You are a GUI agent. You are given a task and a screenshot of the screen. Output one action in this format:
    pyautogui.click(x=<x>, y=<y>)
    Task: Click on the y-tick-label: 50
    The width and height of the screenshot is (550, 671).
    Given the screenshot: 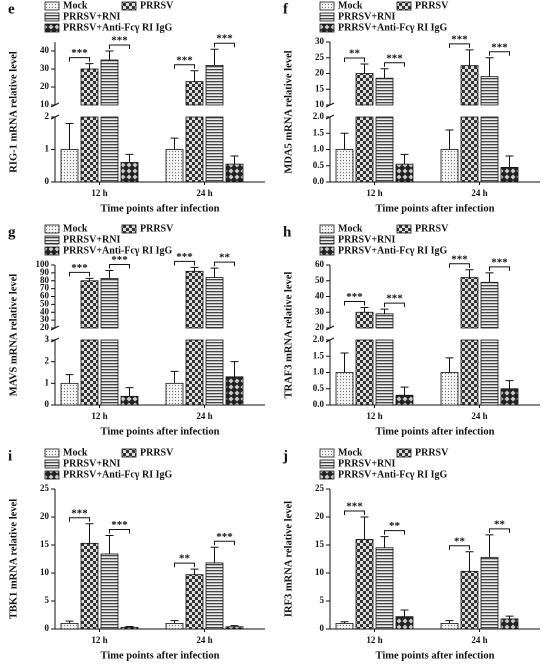 What is the action you would take?
    pyautogui.click(x=320, y=280)
    